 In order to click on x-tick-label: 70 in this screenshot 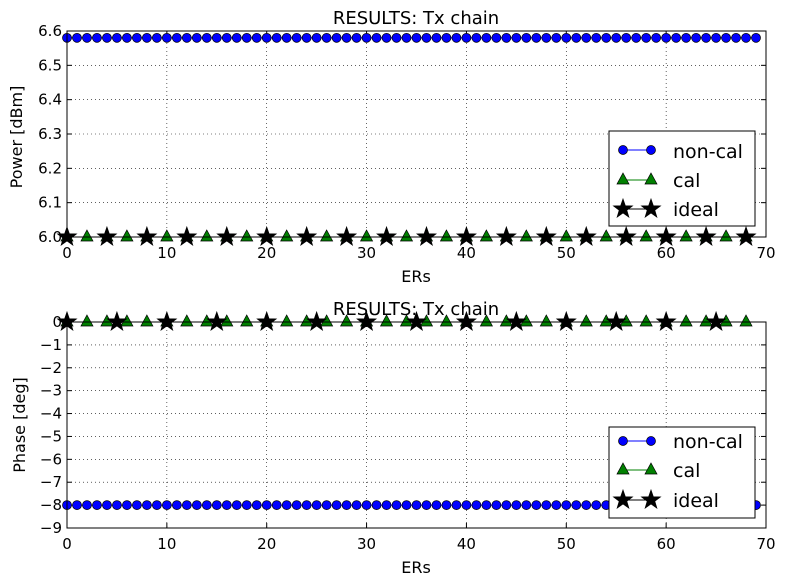, I will do `click(765, 544)`.